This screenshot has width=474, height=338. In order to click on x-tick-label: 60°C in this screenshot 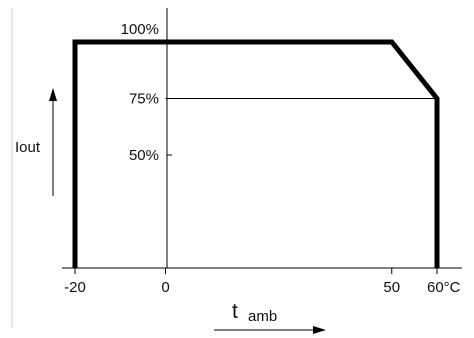, I will do `click(444, 287)`.